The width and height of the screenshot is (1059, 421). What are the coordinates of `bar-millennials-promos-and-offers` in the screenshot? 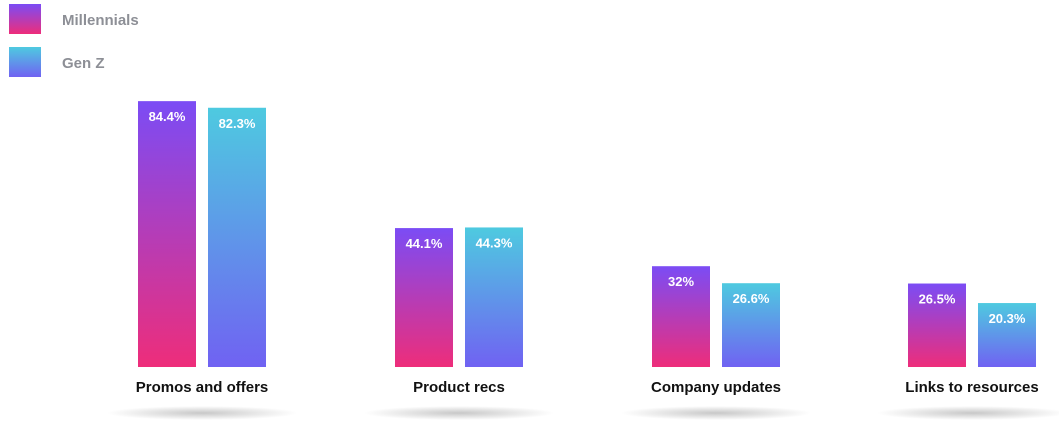 It's located at (167, 234).